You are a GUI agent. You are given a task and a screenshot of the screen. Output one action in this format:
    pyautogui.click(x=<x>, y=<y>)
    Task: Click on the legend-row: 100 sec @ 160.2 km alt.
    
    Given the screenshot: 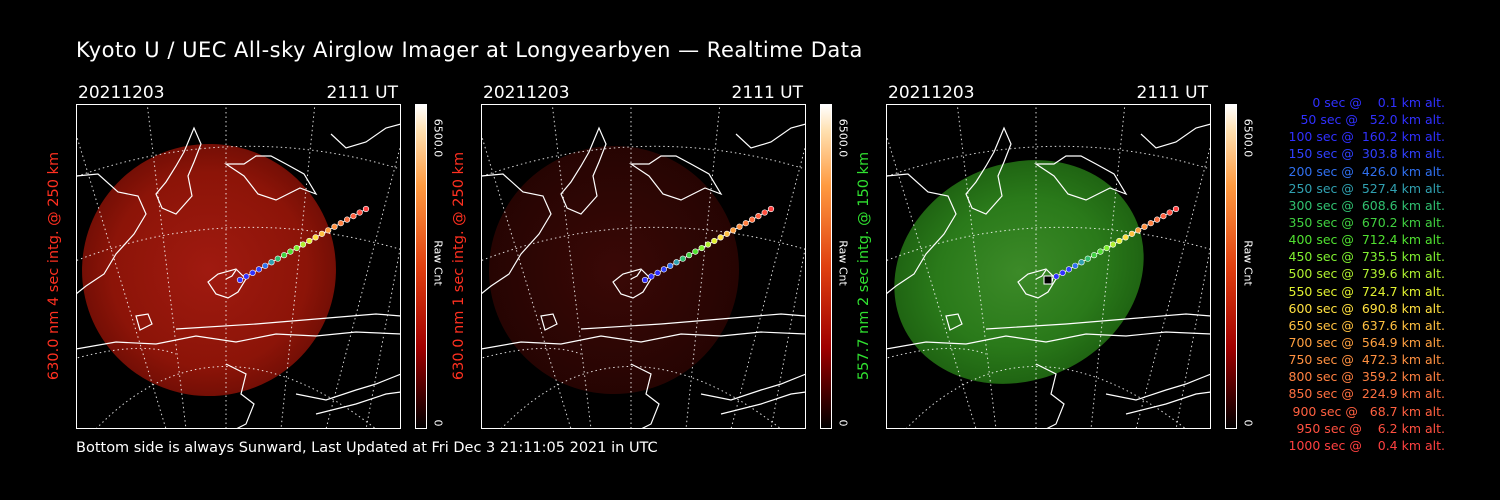 What is the action you would take?
    pyautogui.click(x=1365, y=137)
    